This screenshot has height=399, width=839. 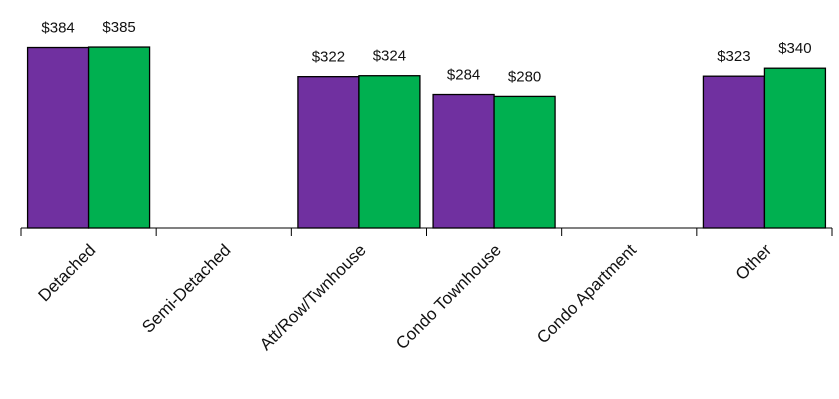 I want to click on data-label: $324, so click(x=389, y=56).